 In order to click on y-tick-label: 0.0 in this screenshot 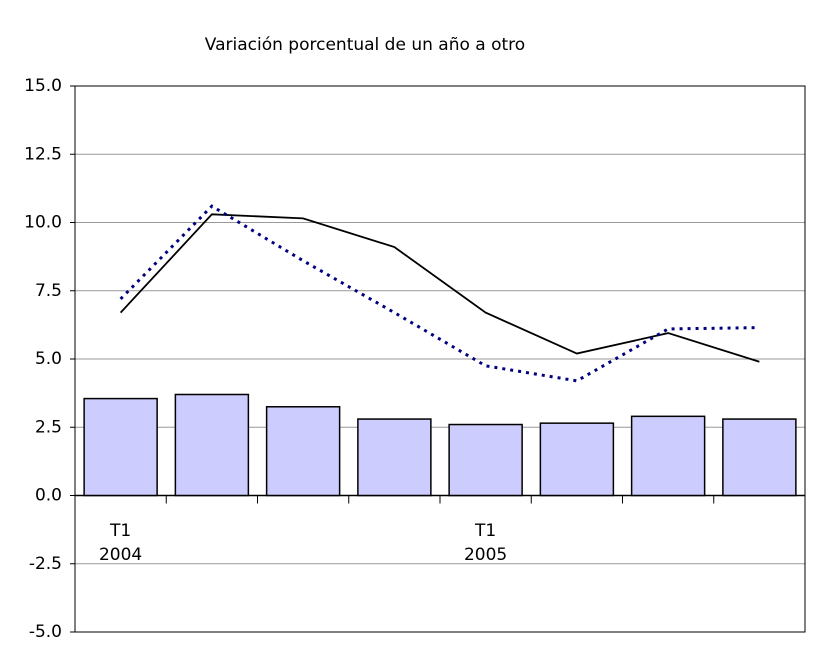, I will do `click(48, 496)`.